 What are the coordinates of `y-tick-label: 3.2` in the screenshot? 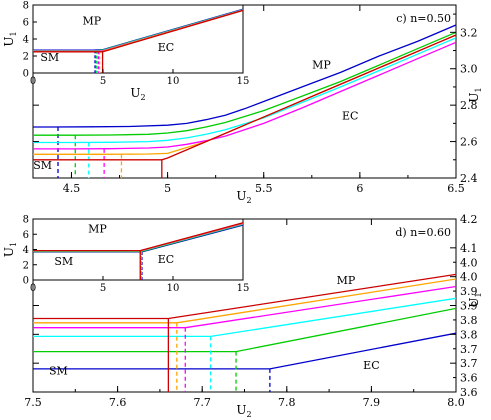 It's located at (469, 32).